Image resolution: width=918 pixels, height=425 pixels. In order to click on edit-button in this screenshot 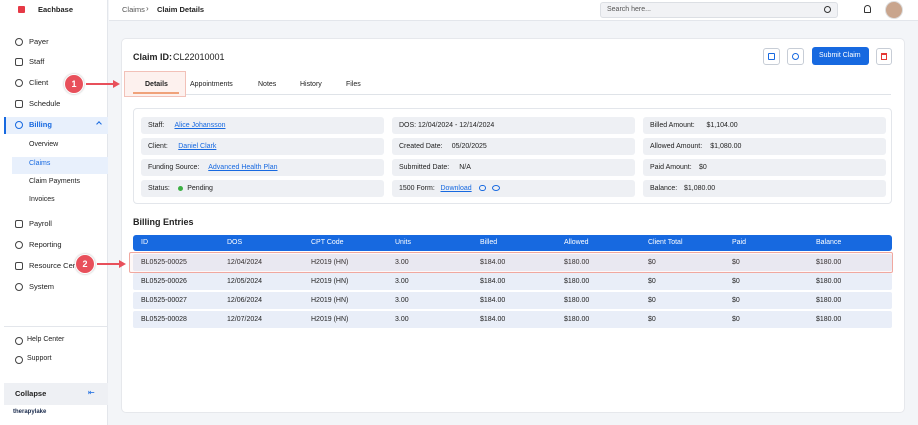, I will do `click(771, 56)`.